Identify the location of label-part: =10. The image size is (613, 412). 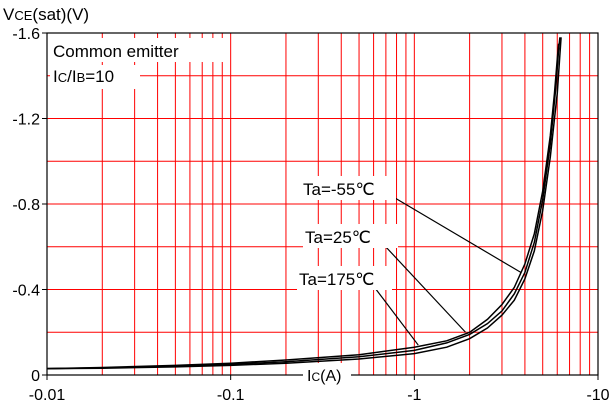
(99, 76).